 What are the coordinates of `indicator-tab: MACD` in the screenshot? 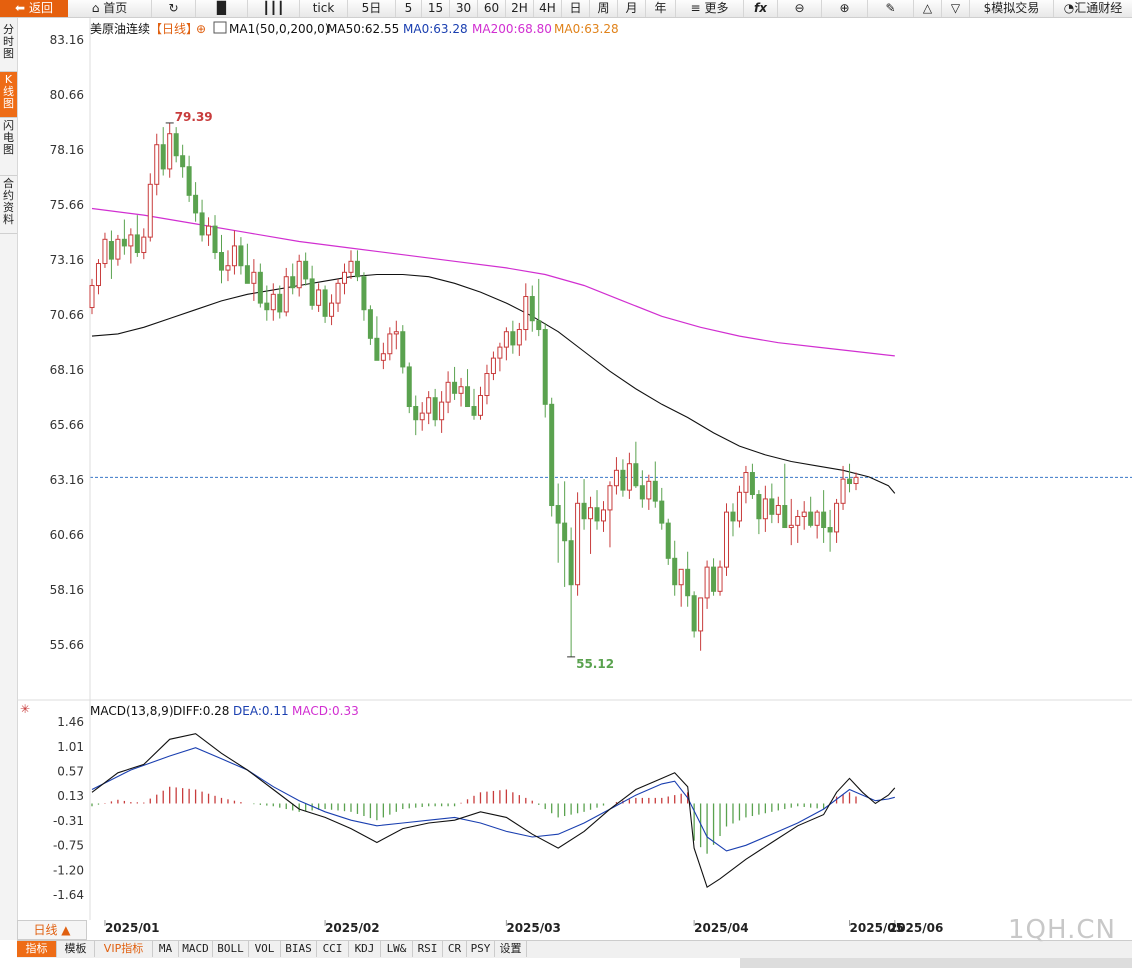 It's located at (196, 949).